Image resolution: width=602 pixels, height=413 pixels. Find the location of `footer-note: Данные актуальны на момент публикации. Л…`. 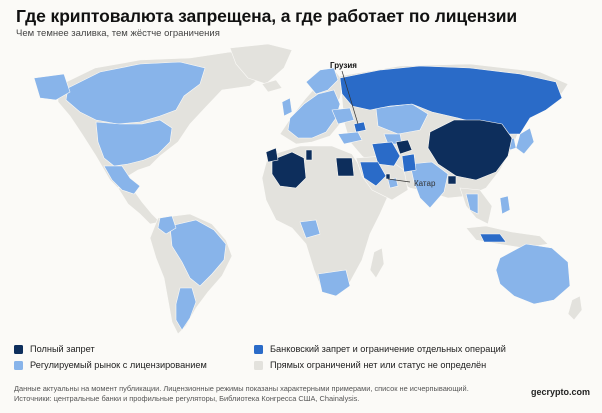

footer-note: Данные актуальны на момент публикации. Л… is located at coordinates (241, 388).